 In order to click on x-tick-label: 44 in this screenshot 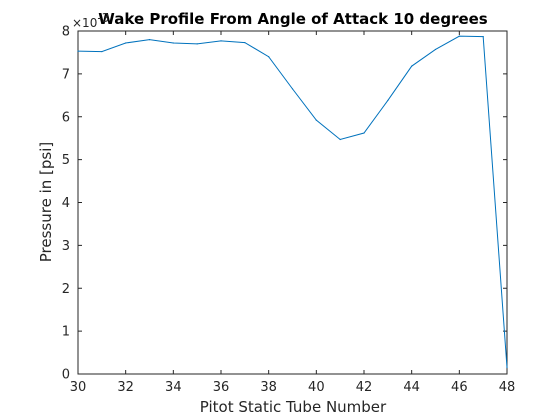, I will do `click(411, 387)`.